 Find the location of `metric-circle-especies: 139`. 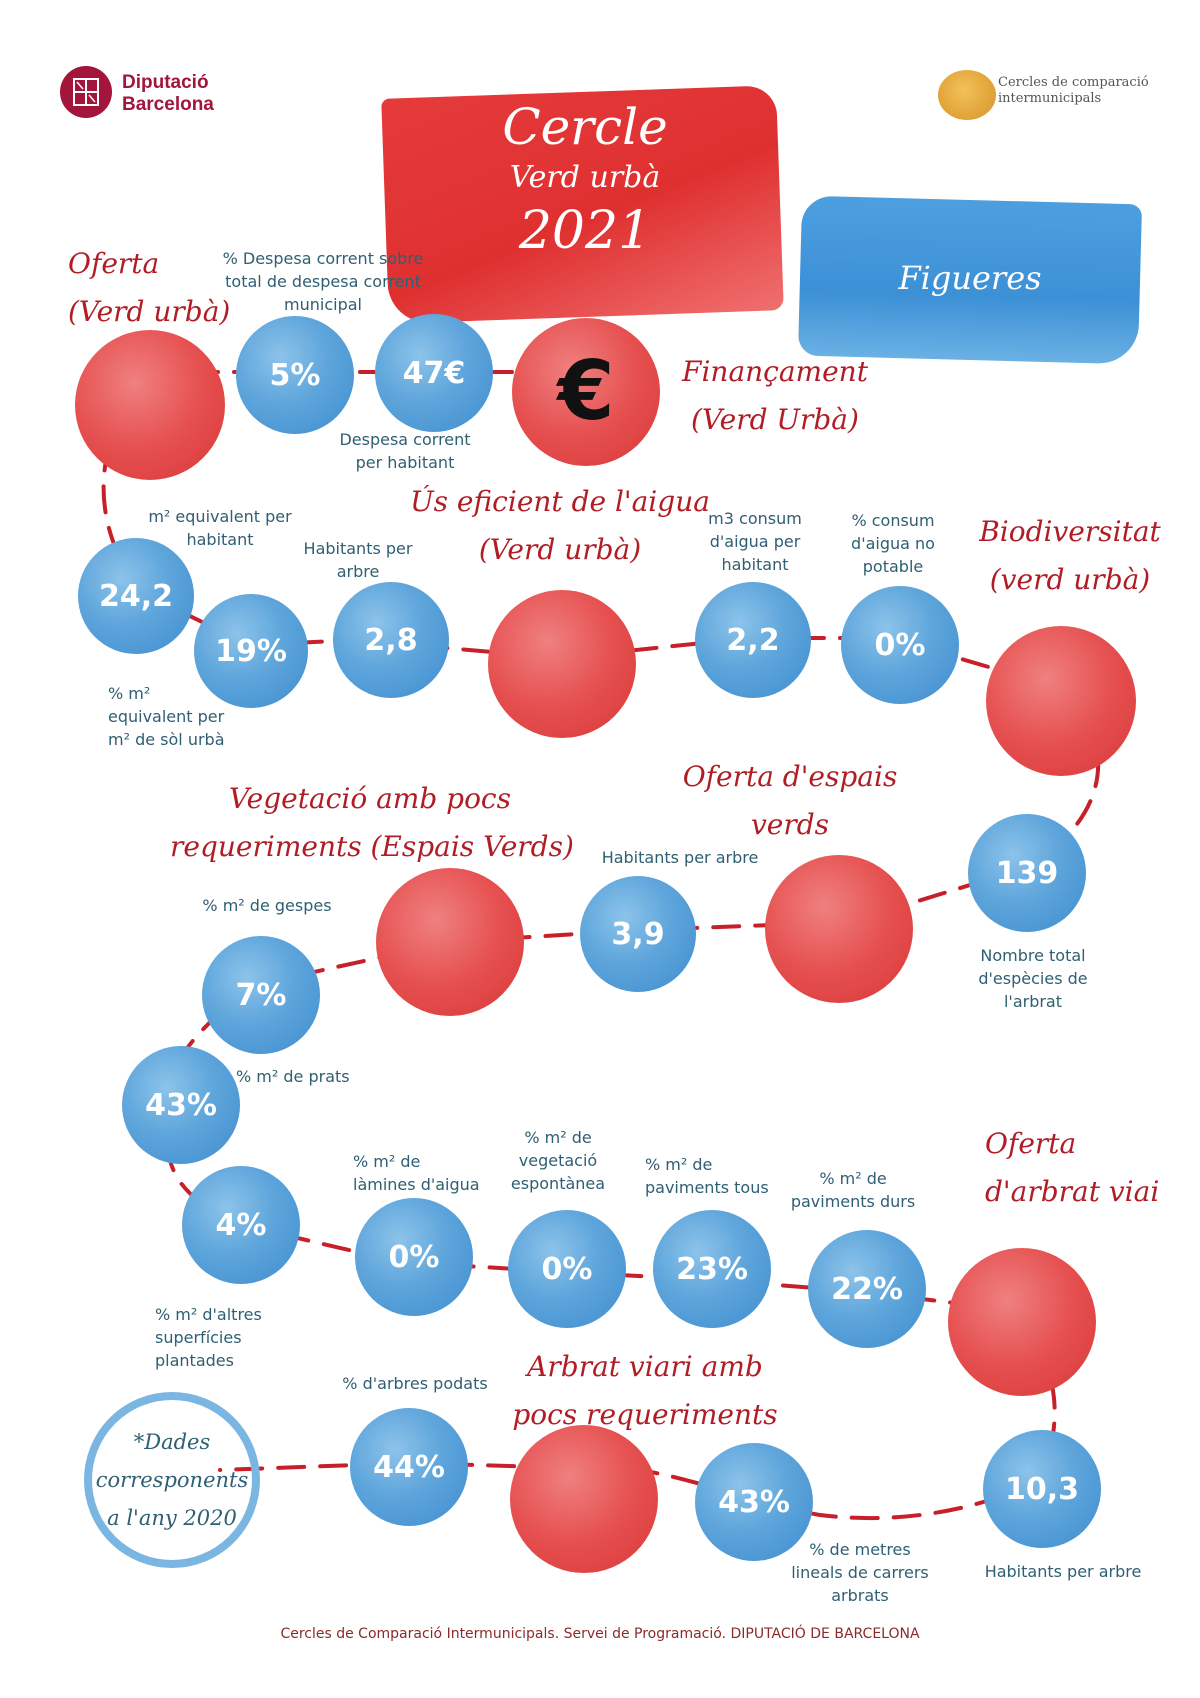

metric-circle-especies: 139 is located at coordinates (1027, 873).